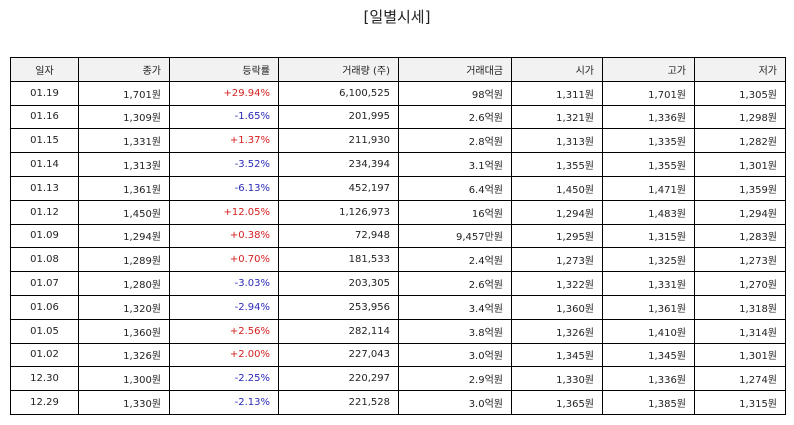 The image size is (794, 425). I want to click on column-header: 시가, so click(557, 69).